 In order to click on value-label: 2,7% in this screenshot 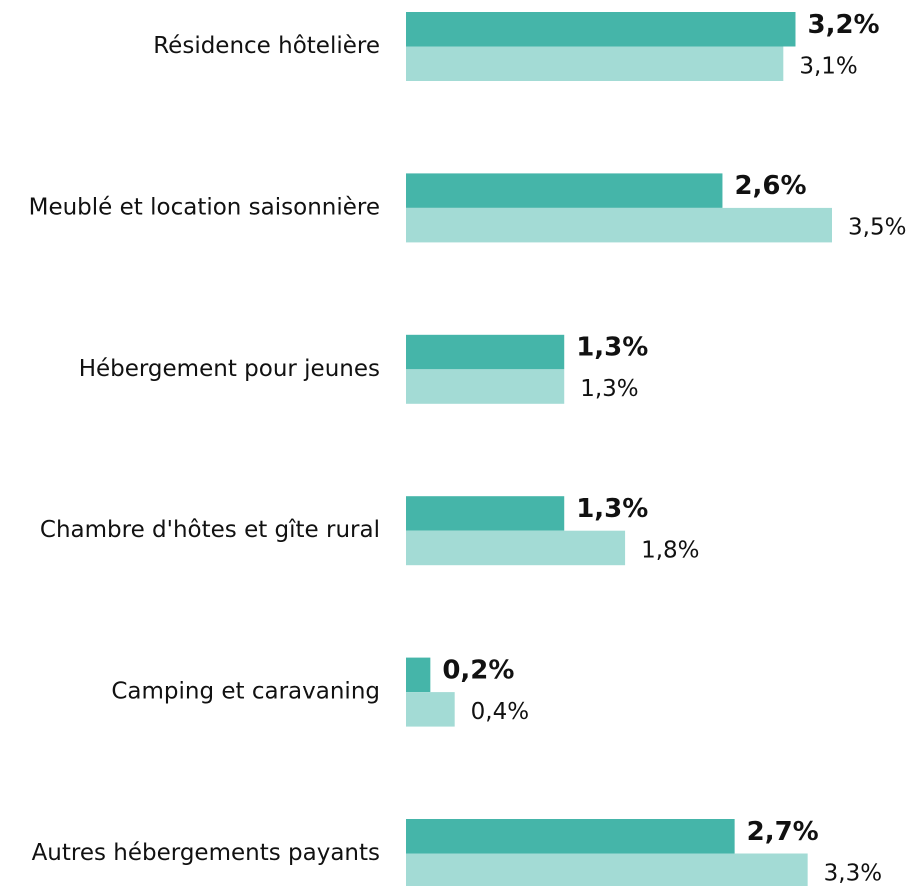, I will do `click(783, 832)`.